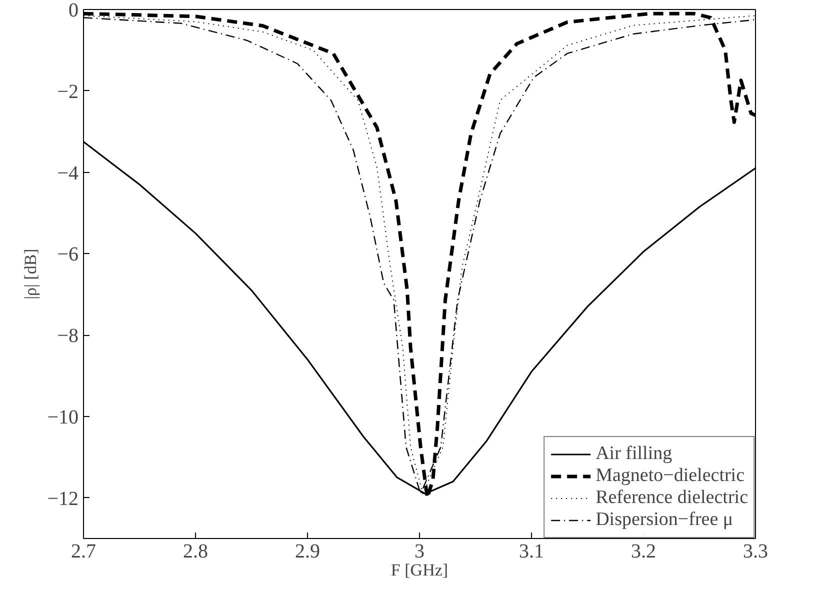 The height and width of the screenshot is (598, 820). What do you see at coordinates (307, 551) in the screenshot?
I see `x-tick-label: 2.9` at bounding box center [307, 551].